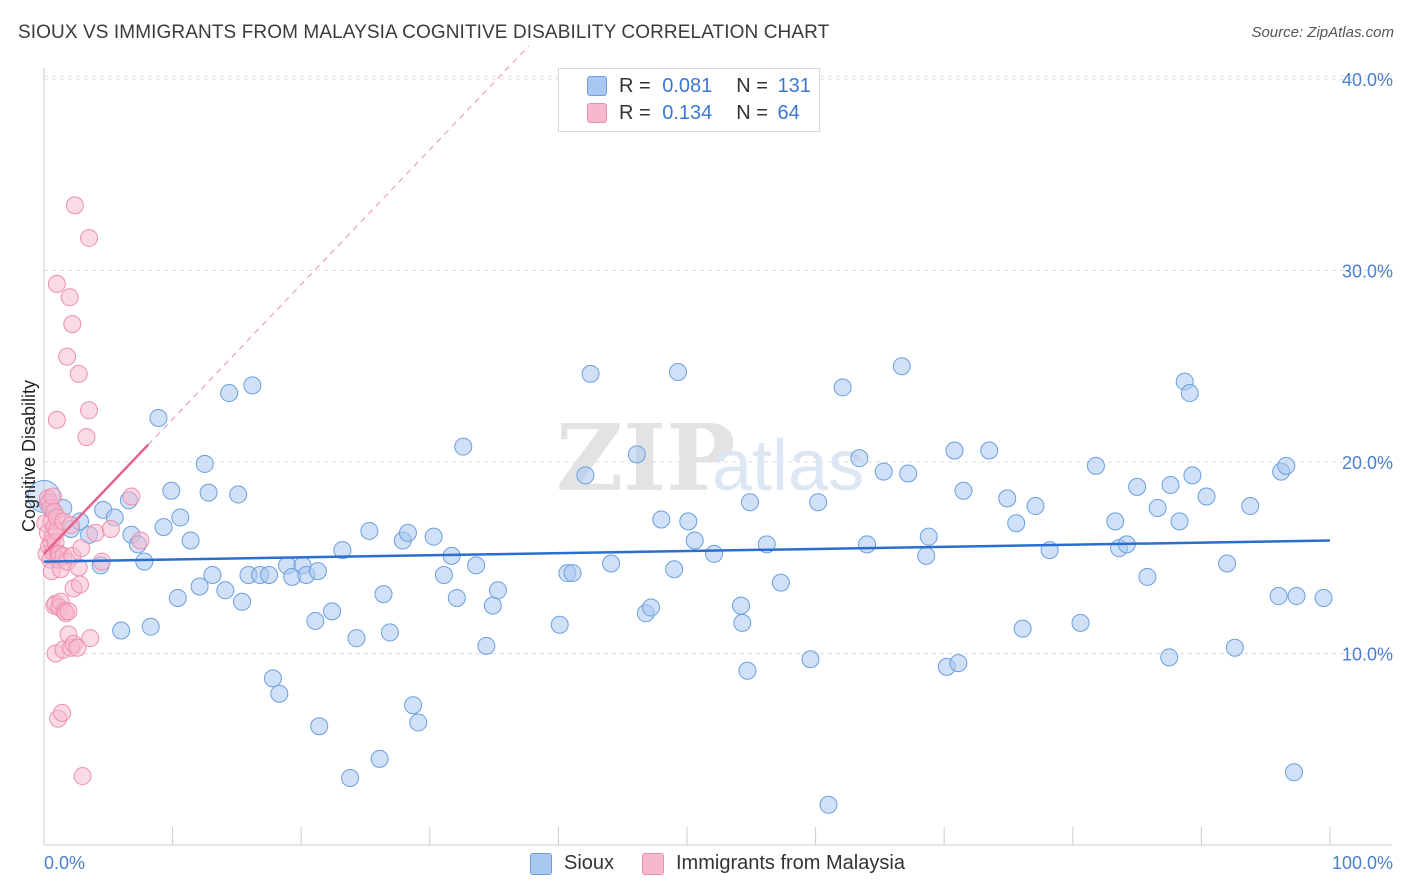 This screenshot has height=892, width=1406. I want to click on legend-n-label: N =, so click(755, 85).